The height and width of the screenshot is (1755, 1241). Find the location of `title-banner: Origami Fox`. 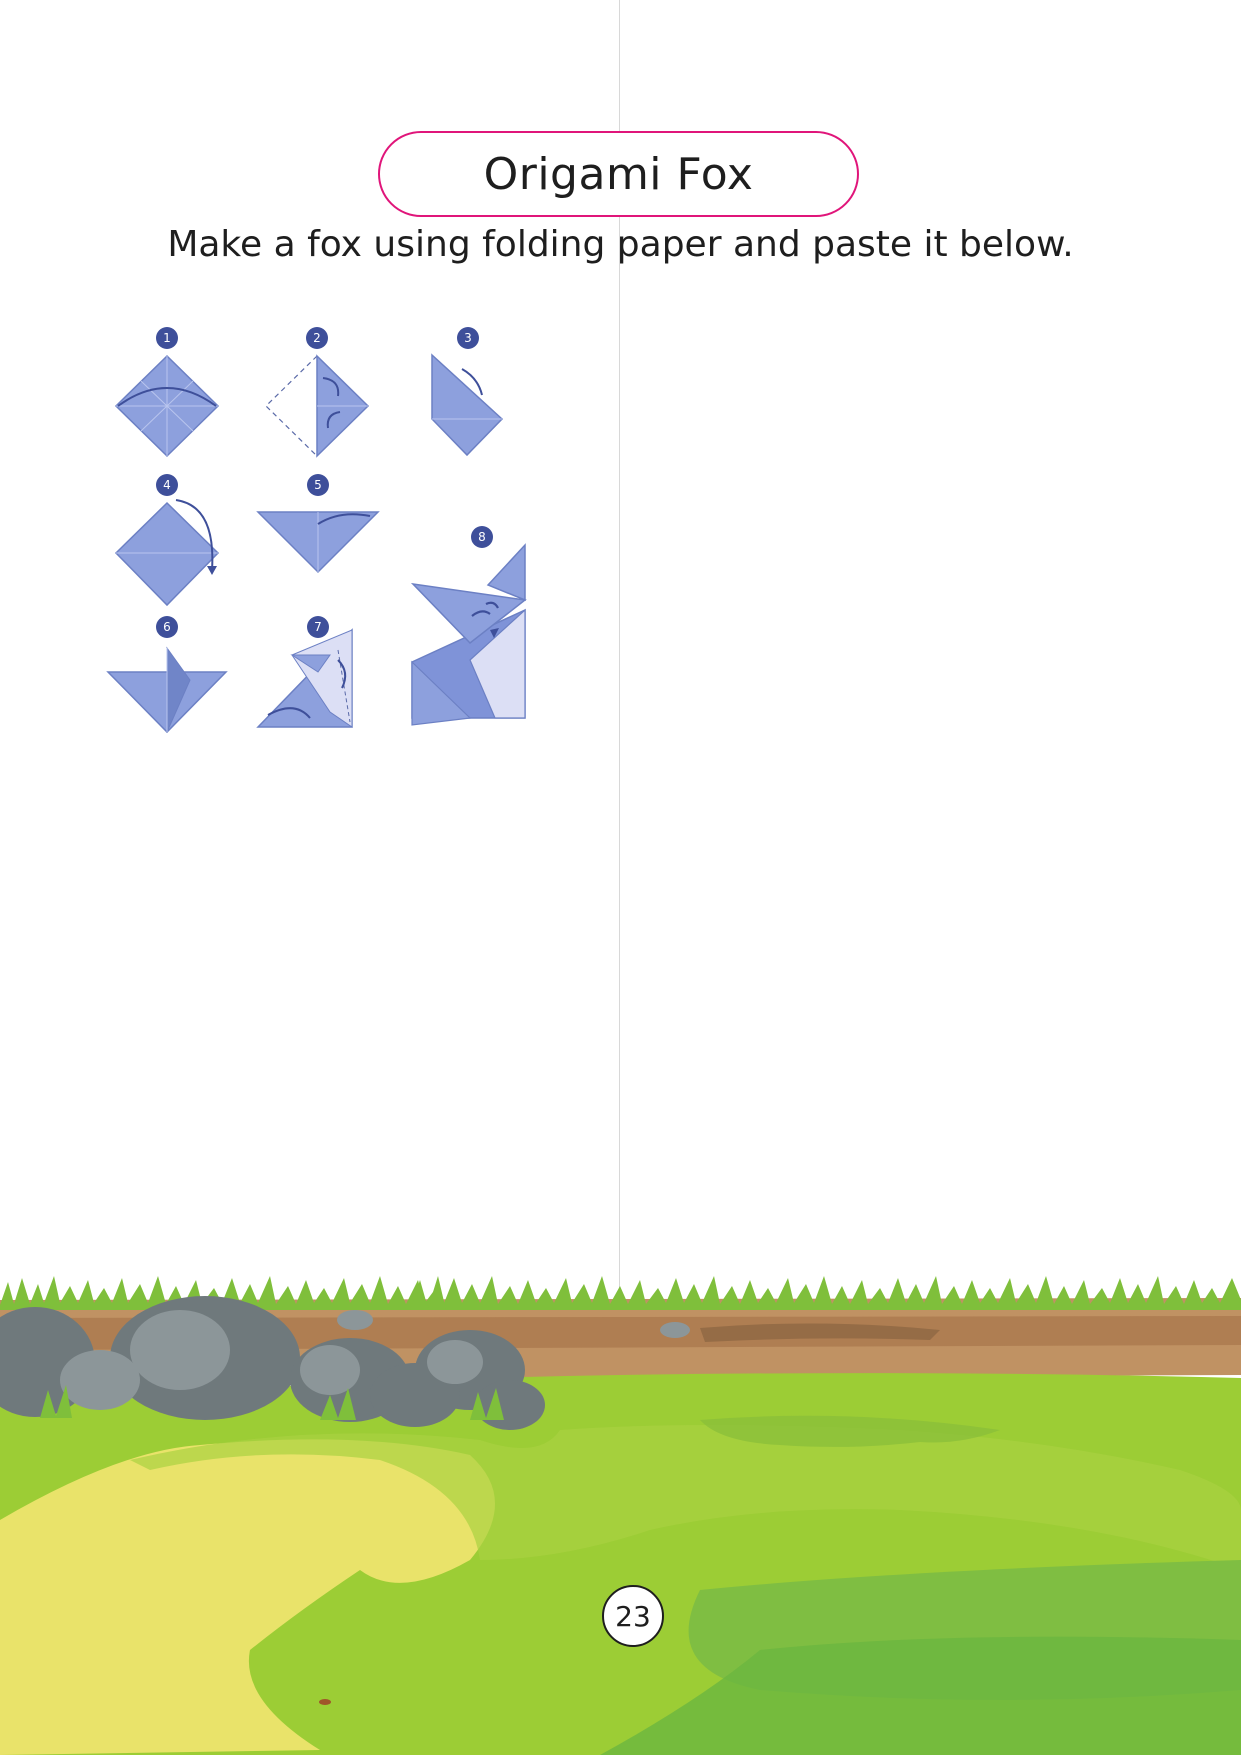

title-banner: Origami Fox is located at coordinates (618, 174).